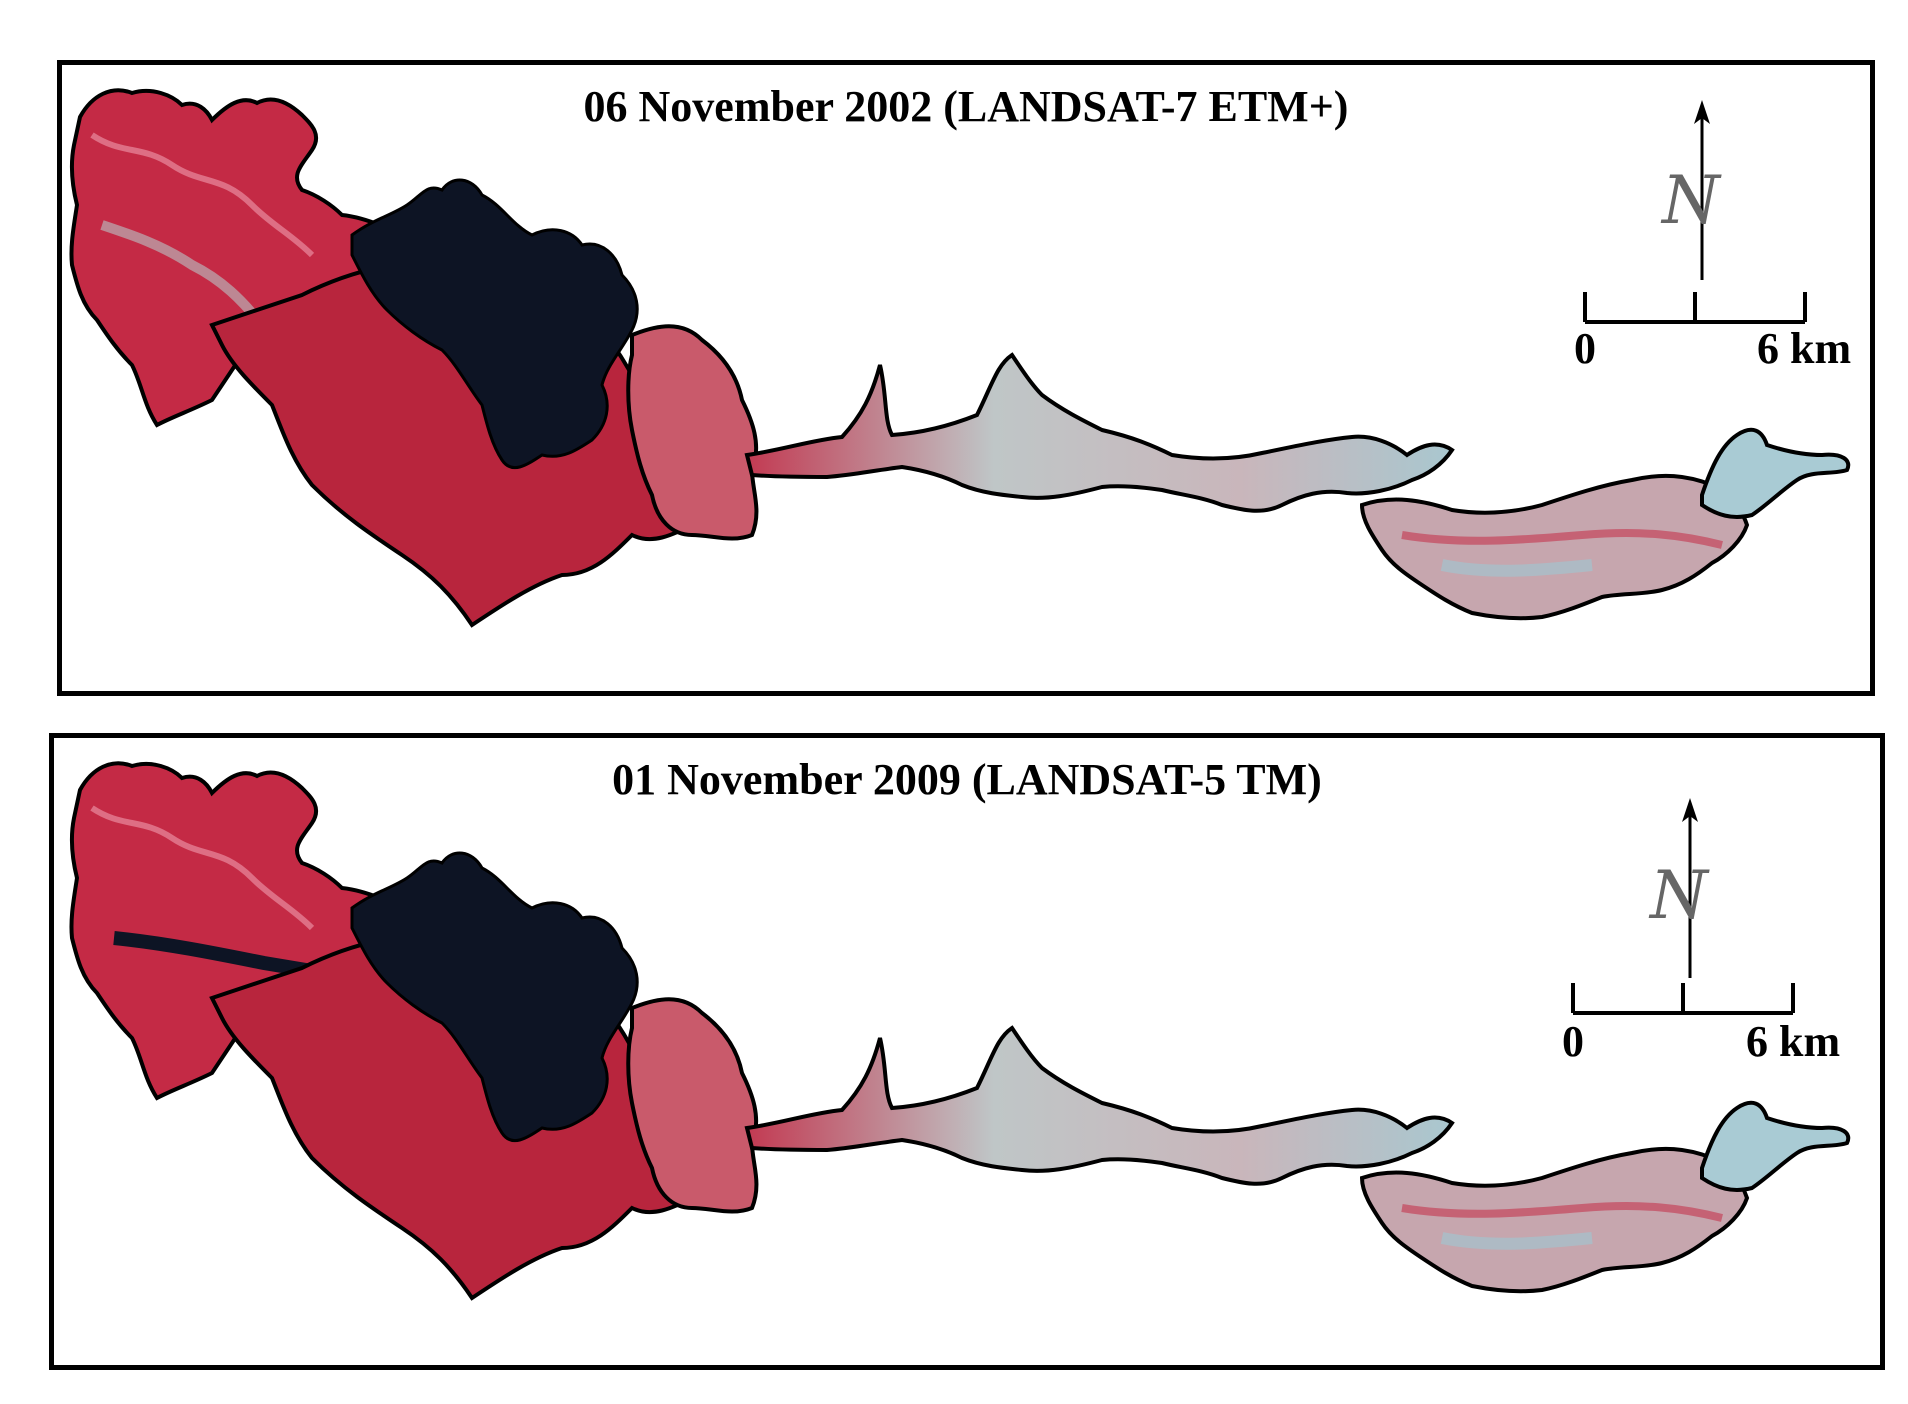 The width and height of the screenshot is (1908, 1404). What do you see at coordinates (967, 779) in the screenshot?
I see `map-title: 01 November 2009 (LANDSAT-5 TM)` at bounding box center [967, 779].